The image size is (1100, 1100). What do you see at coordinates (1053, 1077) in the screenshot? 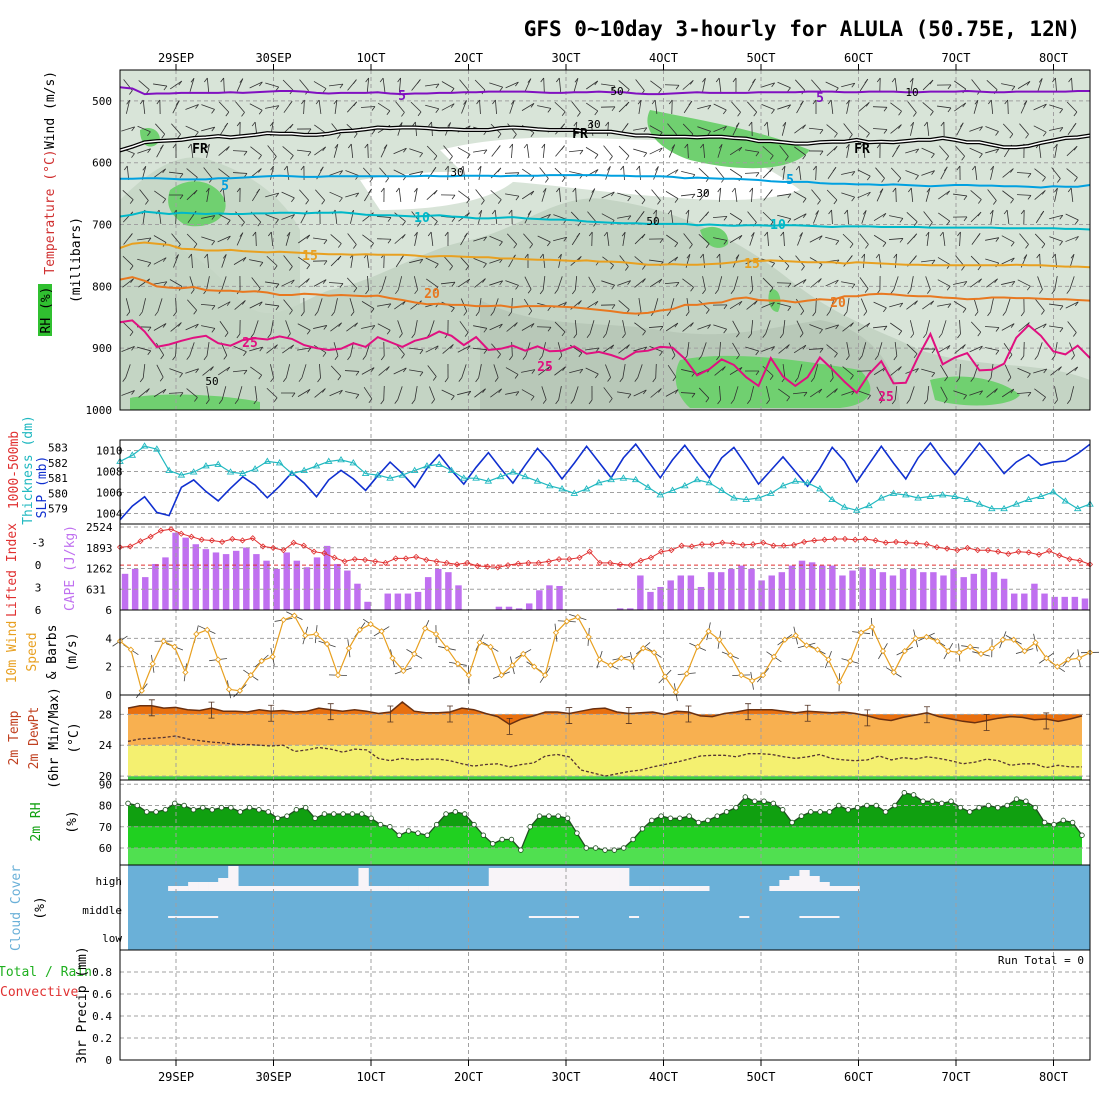
I see `date-label-bottom: 8OCT` at bounding box center [1053, 1077].